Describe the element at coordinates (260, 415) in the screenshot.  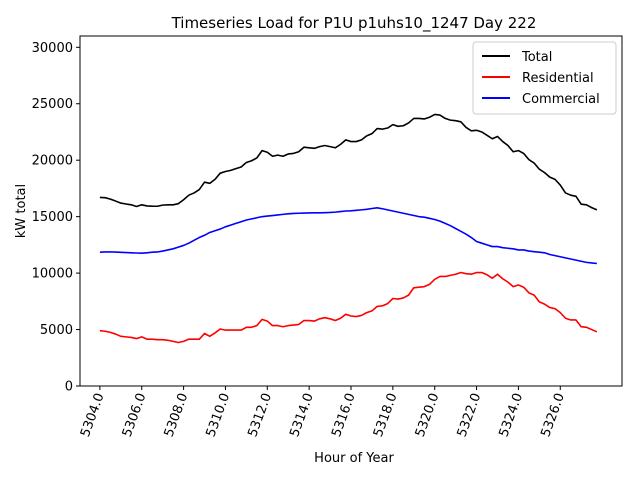
I see `x-tick-label: 5312.0` at that location.